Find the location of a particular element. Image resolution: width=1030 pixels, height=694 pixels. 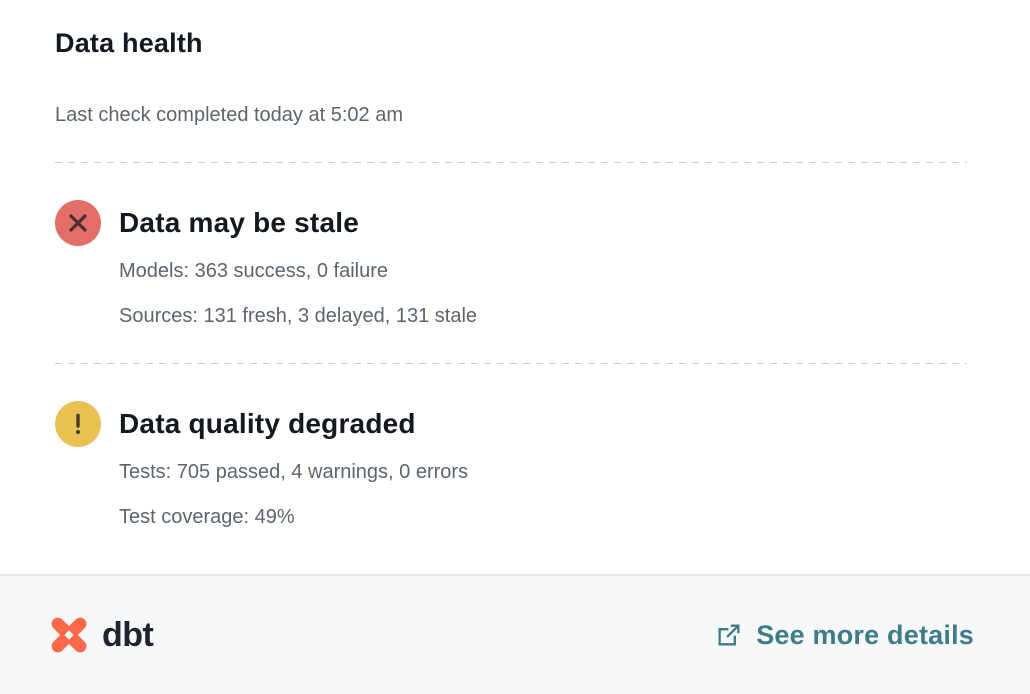

test-coverage: Test coverage: 49% is located at coordinates (207, 517).